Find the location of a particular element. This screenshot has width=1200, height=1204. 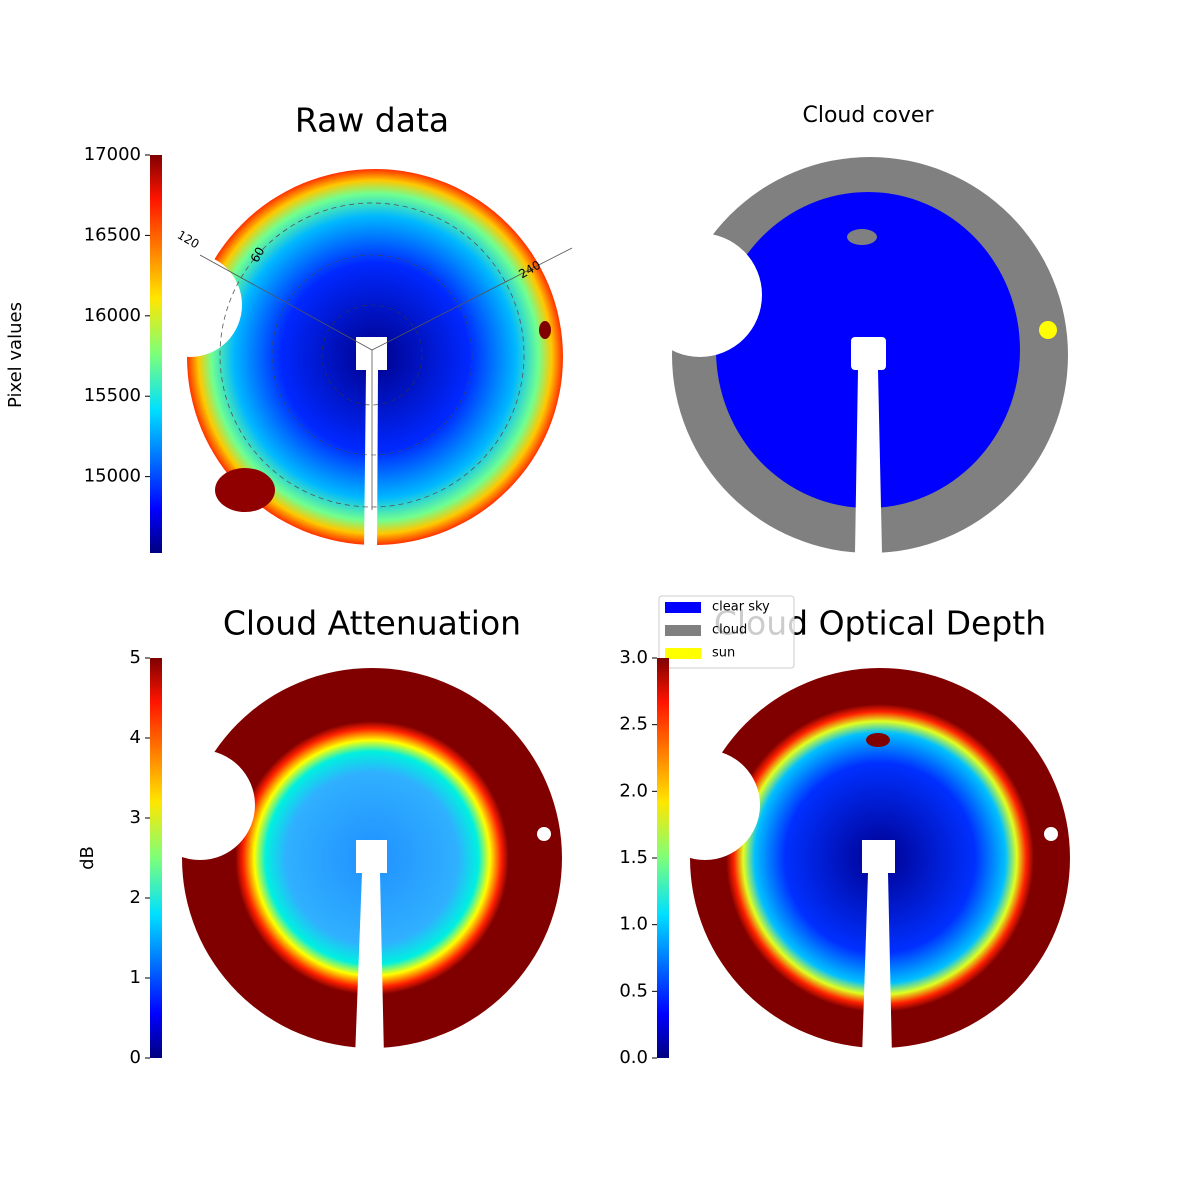

colorbar-tick-label: 15000 is located at coordinates (112, 476).